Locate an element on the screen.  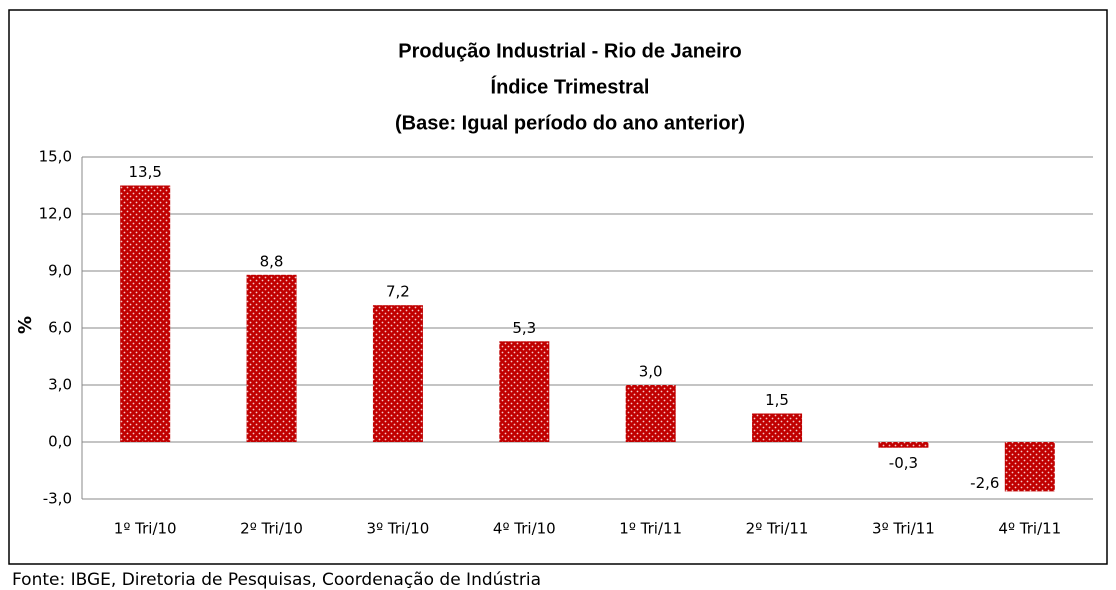
data-label: 7,2 is located at coordinates (398, 292).